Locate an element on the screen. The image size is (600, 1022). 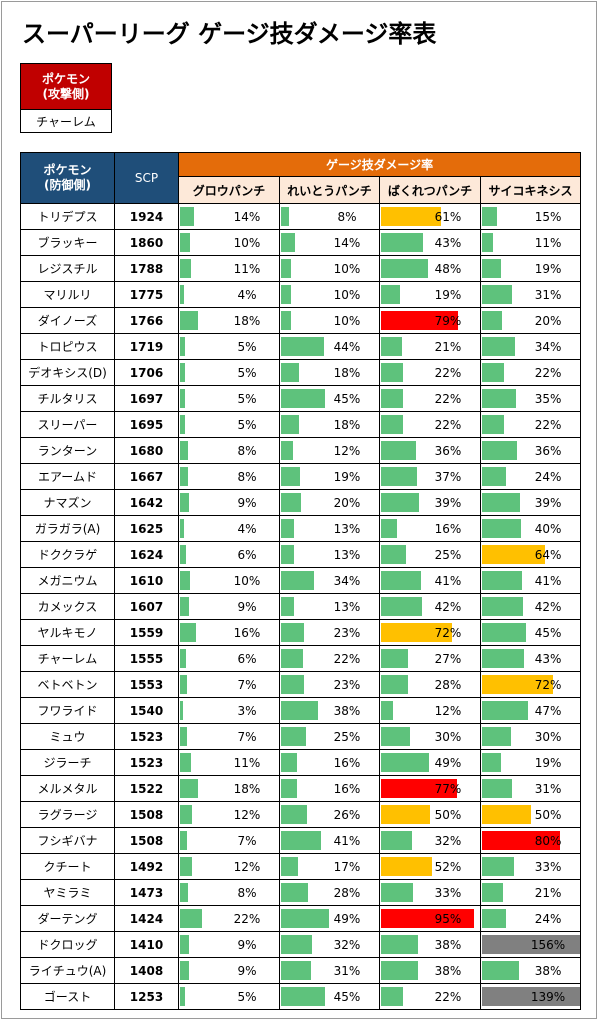
scp-value: 1695 is located at coordinates (146, 424).